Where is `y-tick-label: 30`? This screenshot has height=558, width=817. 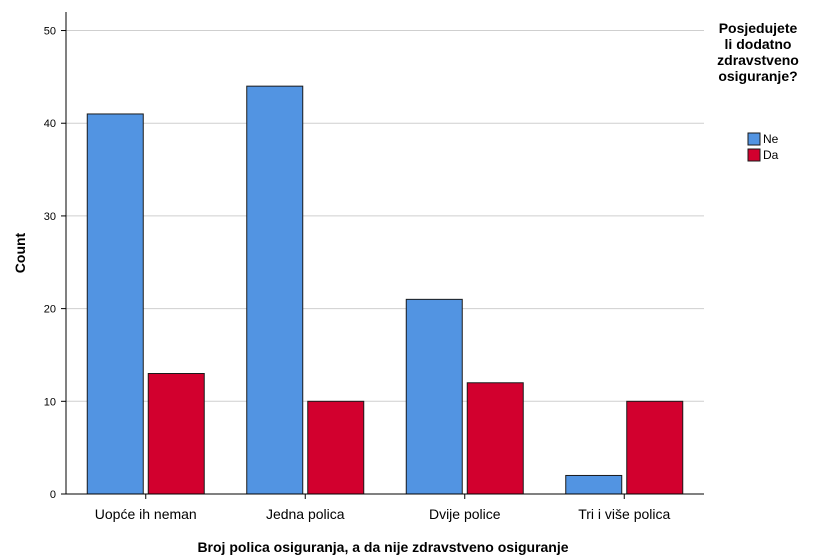
y-tick-label: 30 is located at coordinates (50, 217).